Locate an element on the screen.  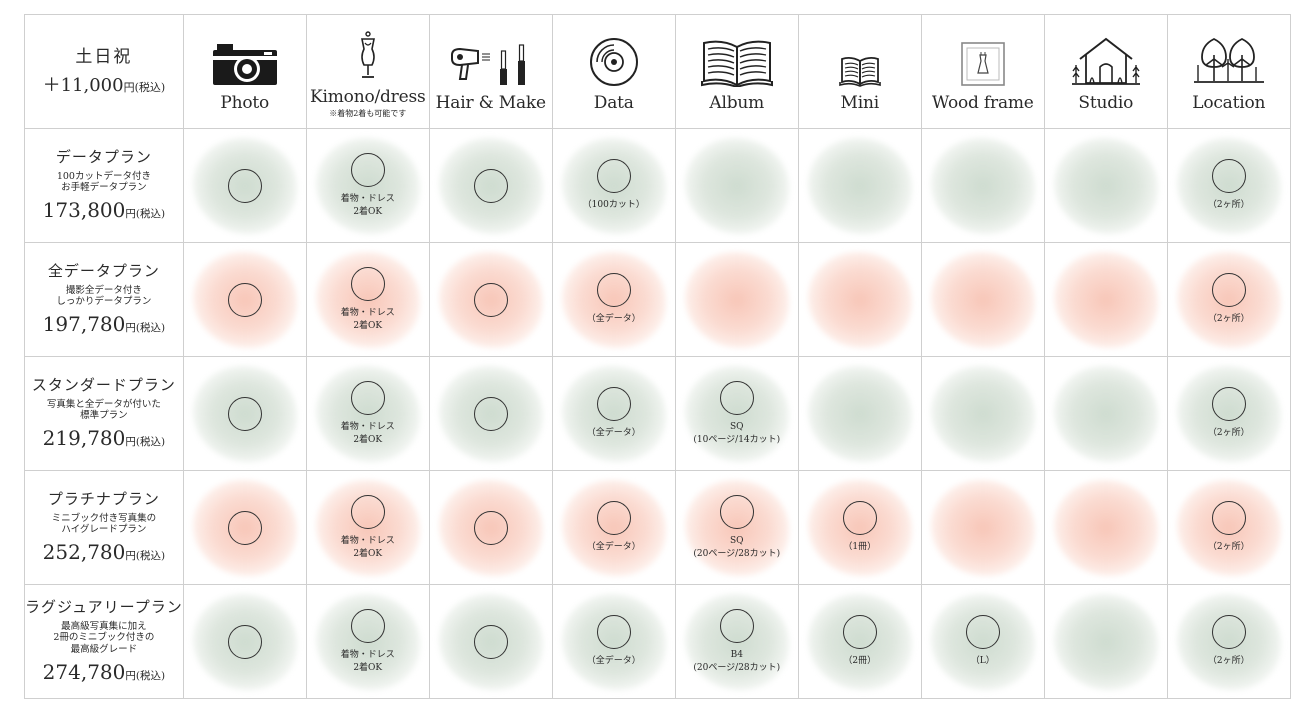
option-note: SQ (20ページ/28カット) is located at coordinates (737, 547).